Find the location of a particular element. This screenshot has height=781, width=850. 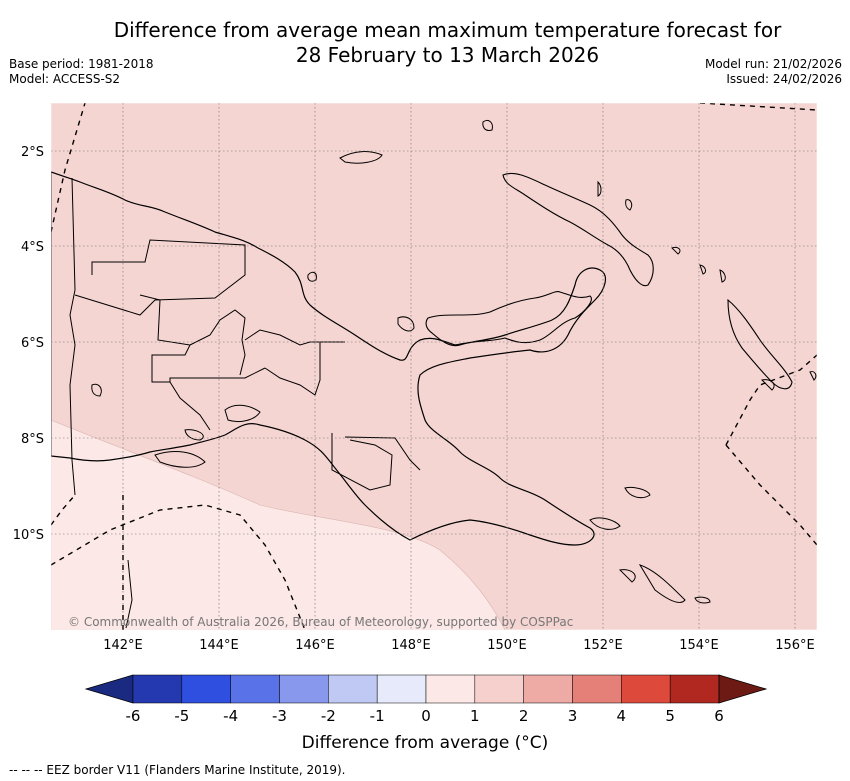

issued-date: Issued: 24/02/2026 is located at coordinates (784, 79).